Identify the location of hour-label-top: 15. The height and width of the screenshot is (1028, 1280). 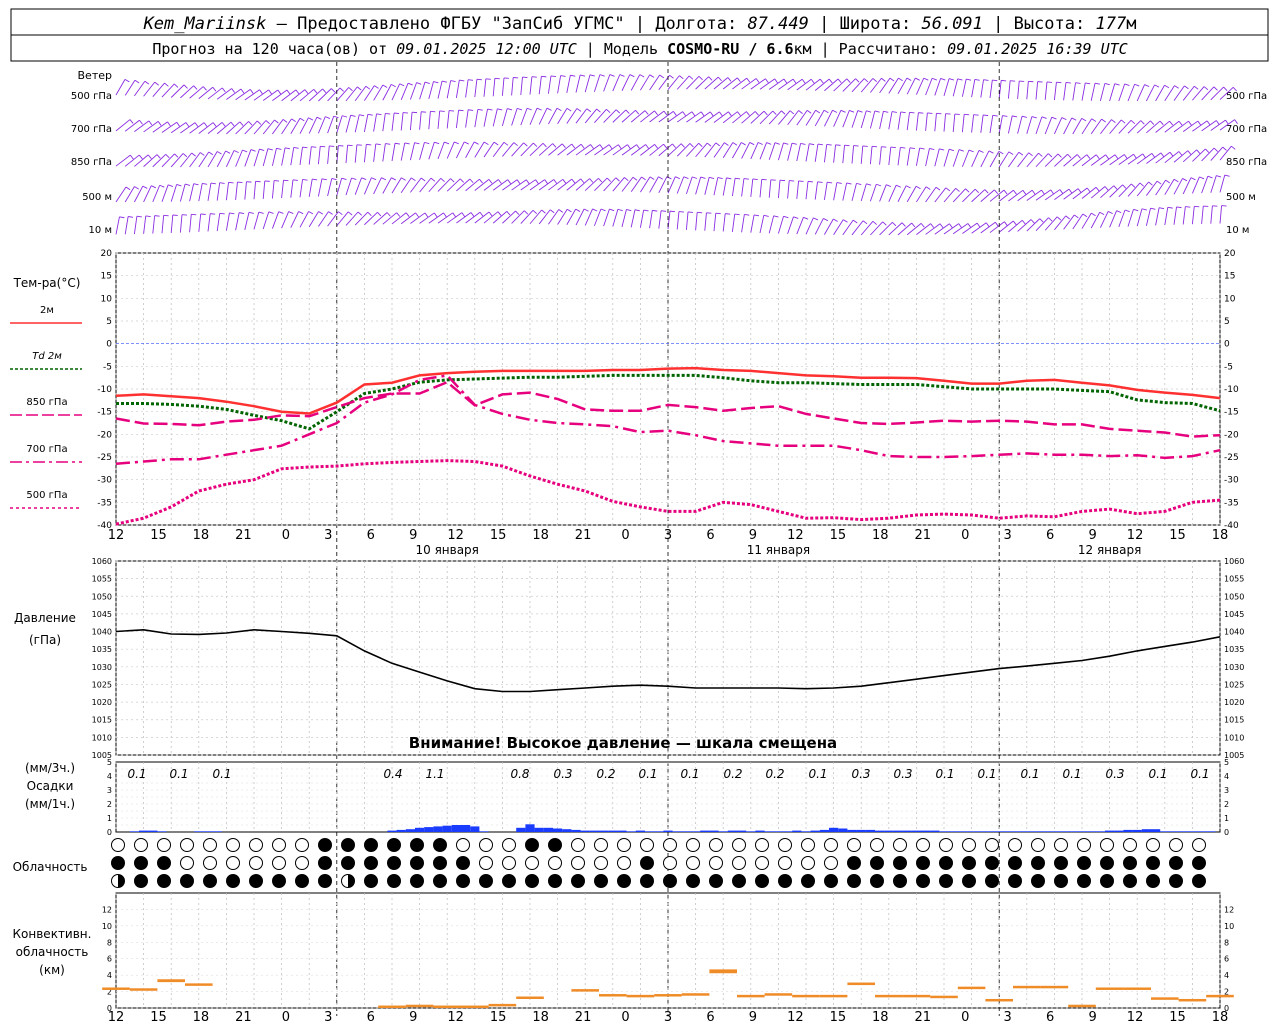
(498, 535).